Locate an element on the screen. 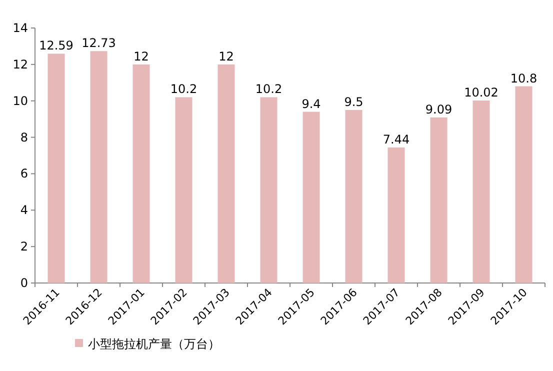 The width and height of the screenshot is (553, 371). data-label: 9.4 is located at coordinates (311, 103).